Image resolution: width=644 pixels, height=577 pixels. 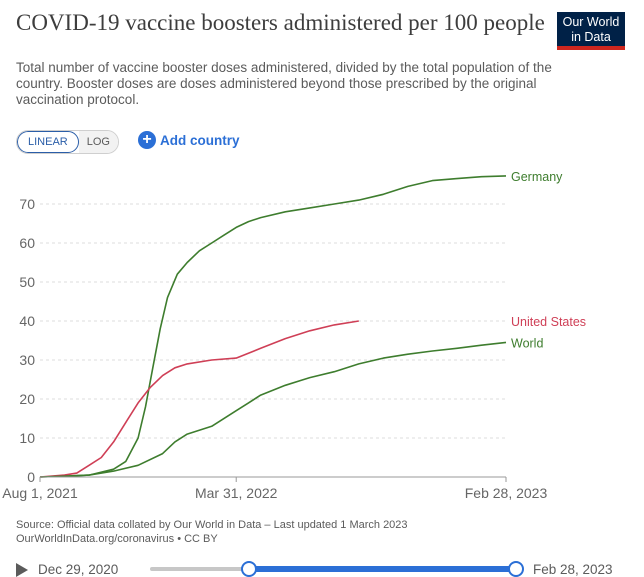 What do you see at coordinates (27, 321) in the screenshot?
I see `y-tick-label-40: 40` at bounding box center [27, 321].